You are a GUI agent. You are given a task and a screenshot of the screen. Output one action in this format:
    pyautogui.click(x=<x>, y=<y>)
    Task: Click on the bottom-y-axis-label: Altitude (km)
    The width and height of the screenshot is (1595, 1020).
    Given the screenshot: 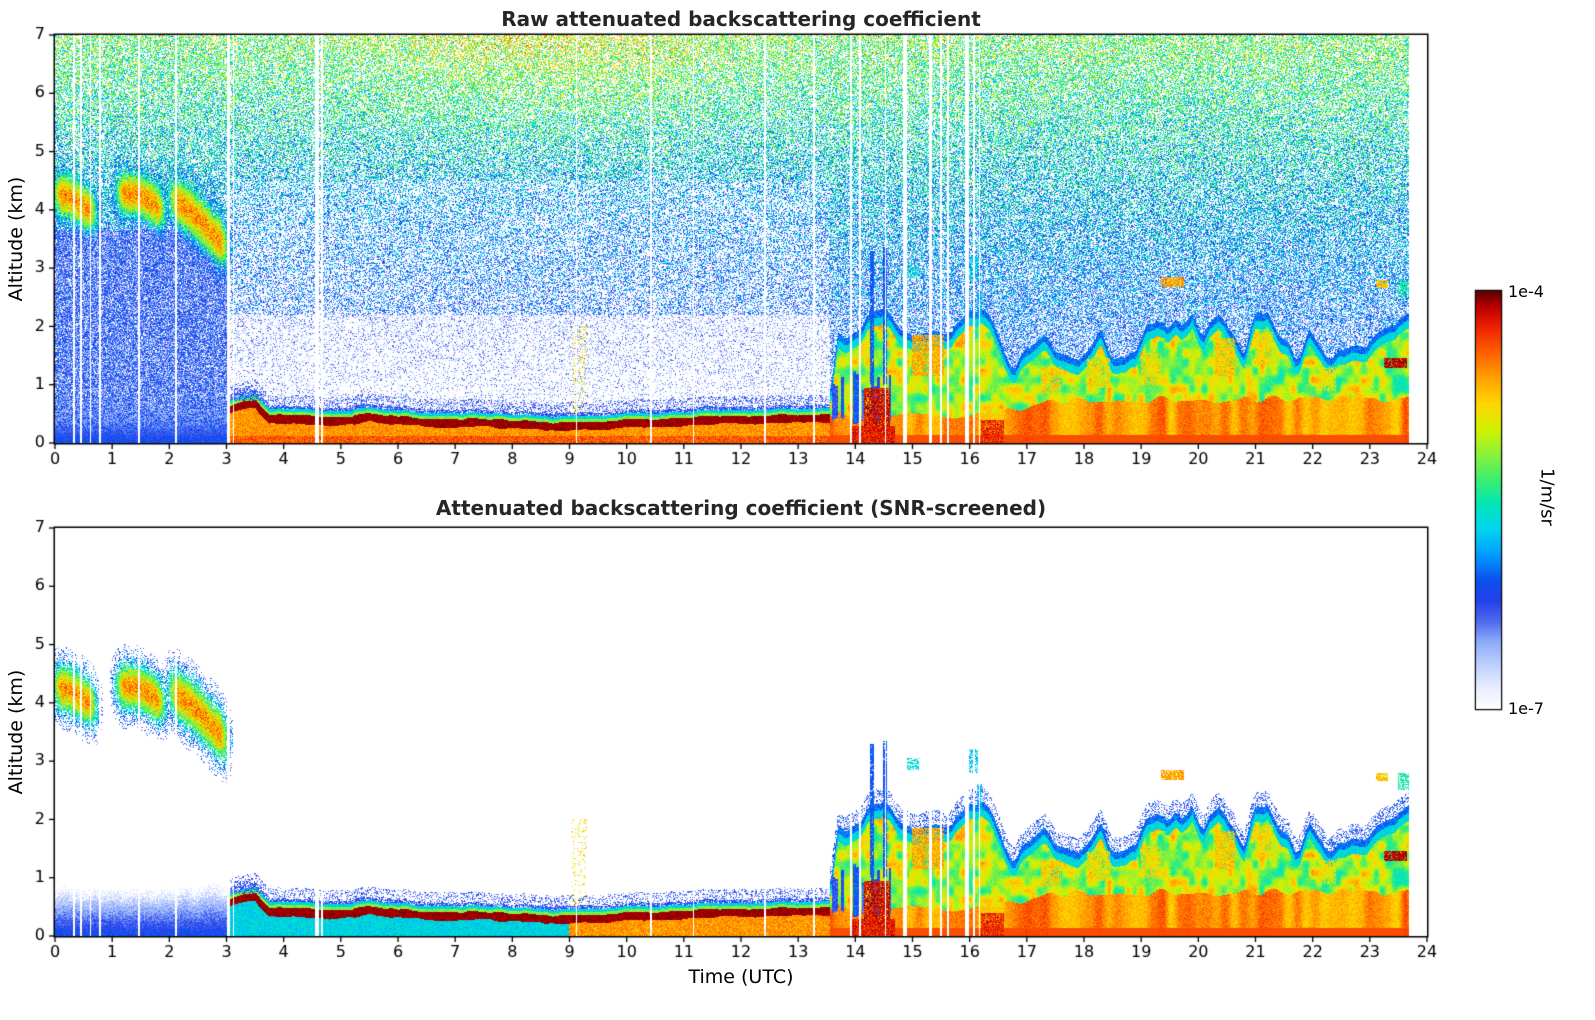 What is the action you would take?
    pyautogui.click(x=16, y=732)
    